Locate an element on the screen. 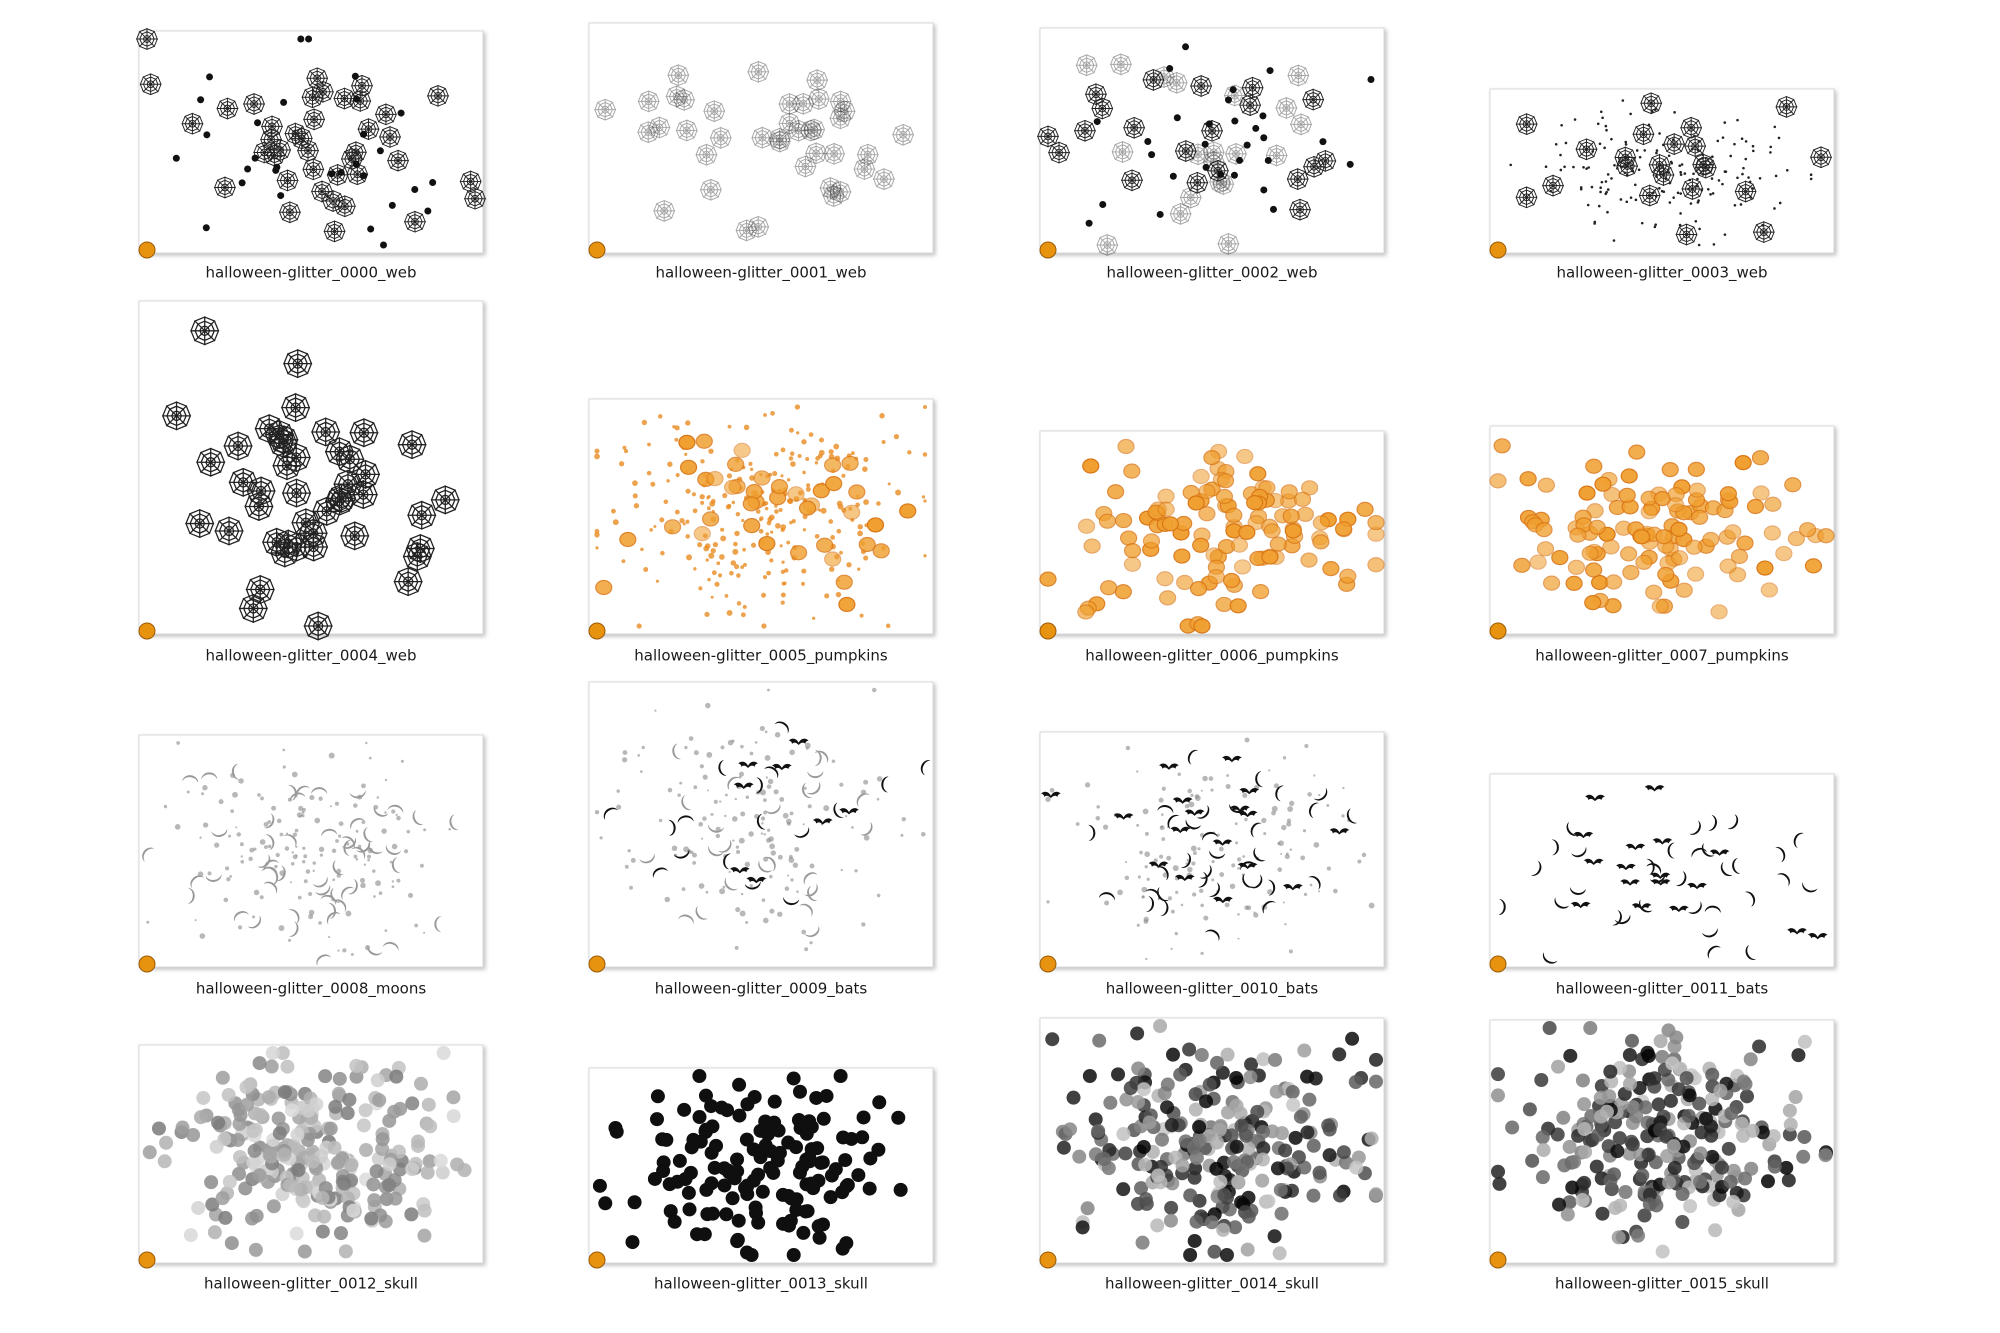  file-name: halloween-glitter_0002_web is located at coordinates (1211, 273).